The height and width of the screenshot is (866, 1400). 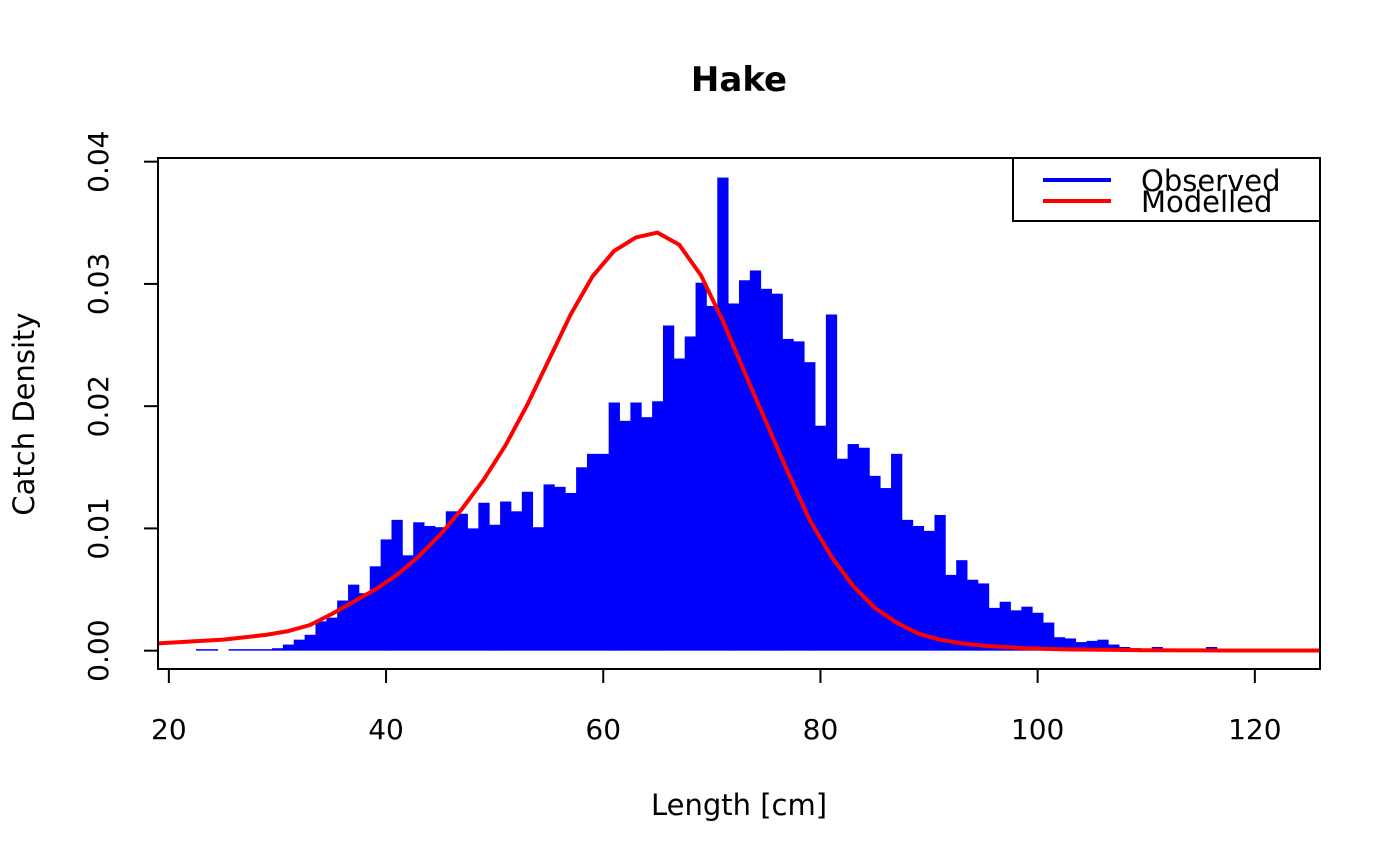 What do you see at coordinates (120, 406) in the screenshot?
I see `y-axis: 0.00 0.01 0.02 0.03 0.04` at bounding box center [120, 406].